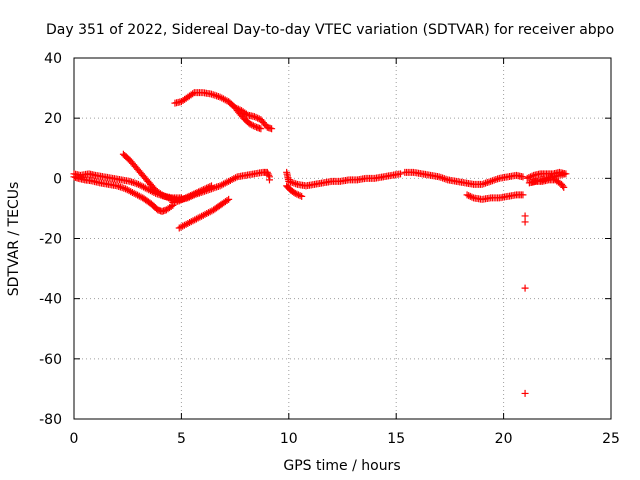  What do you see at coordinates (50, 360) in the screenshot?
I see `y-tick-label: -60` at bounding box center [50, 360].